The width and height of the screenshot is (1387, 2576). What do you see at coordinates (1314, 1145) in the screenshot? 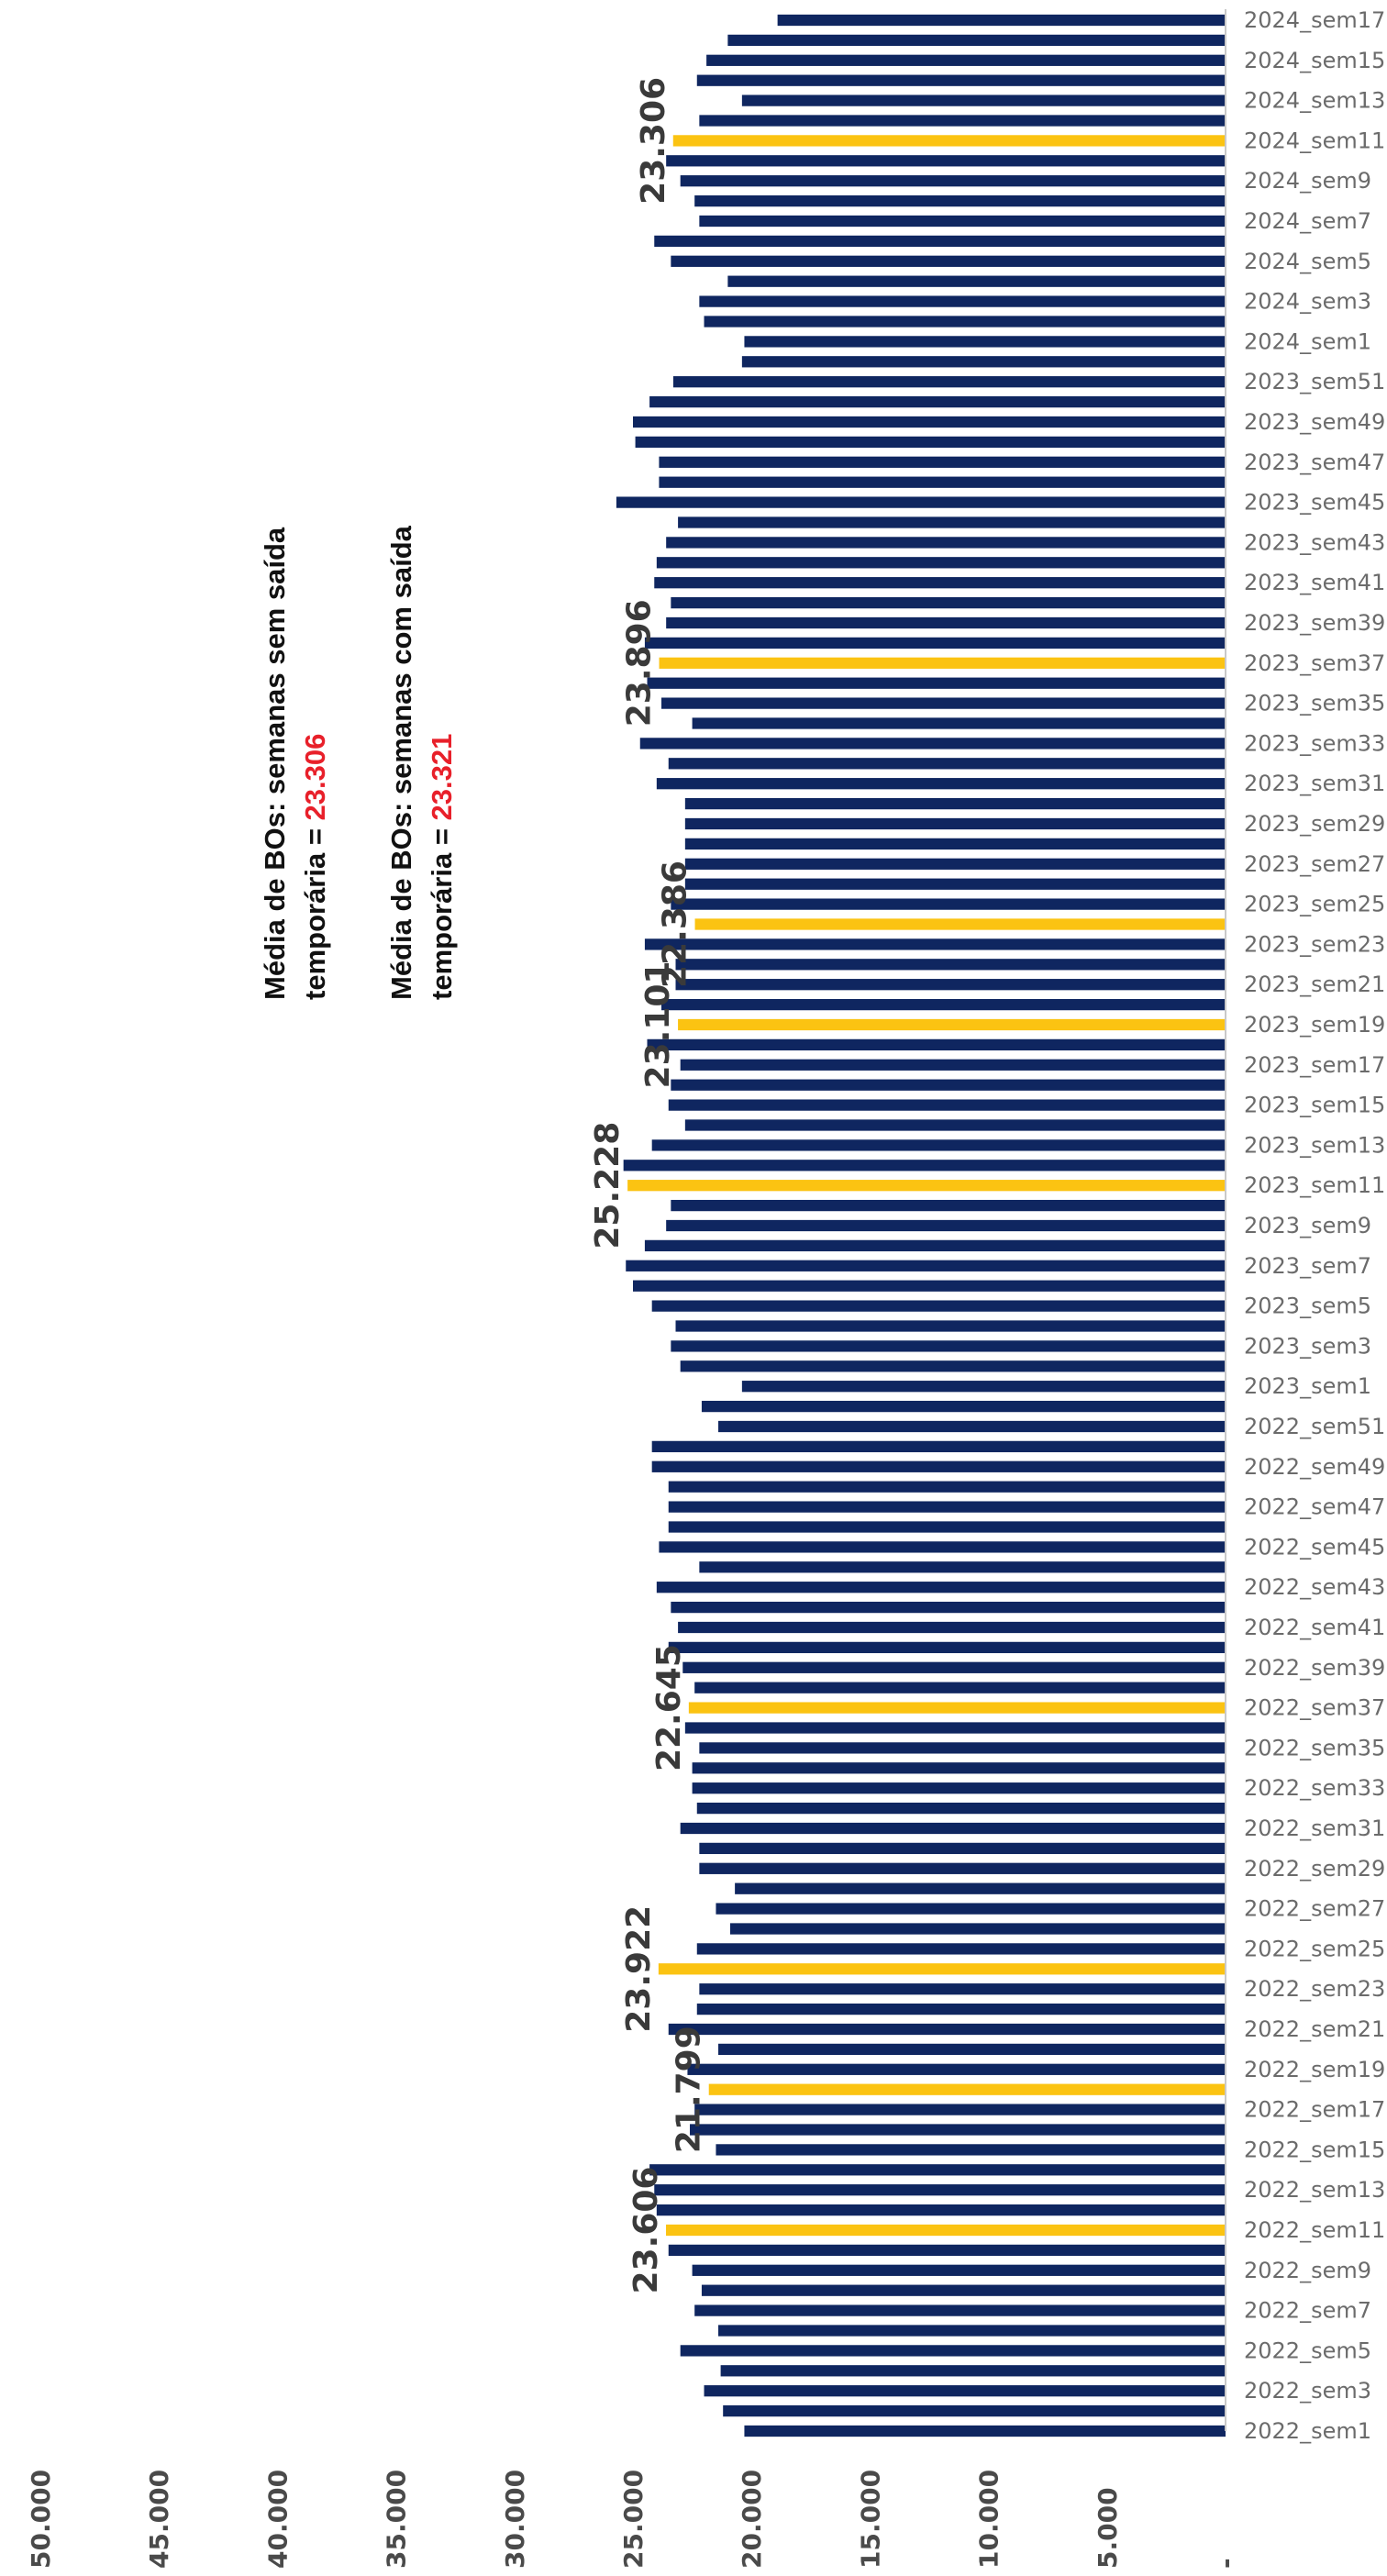
I see `category-label-2023_sem13: 2023_sem13` at bounding box center [1314, 1145].